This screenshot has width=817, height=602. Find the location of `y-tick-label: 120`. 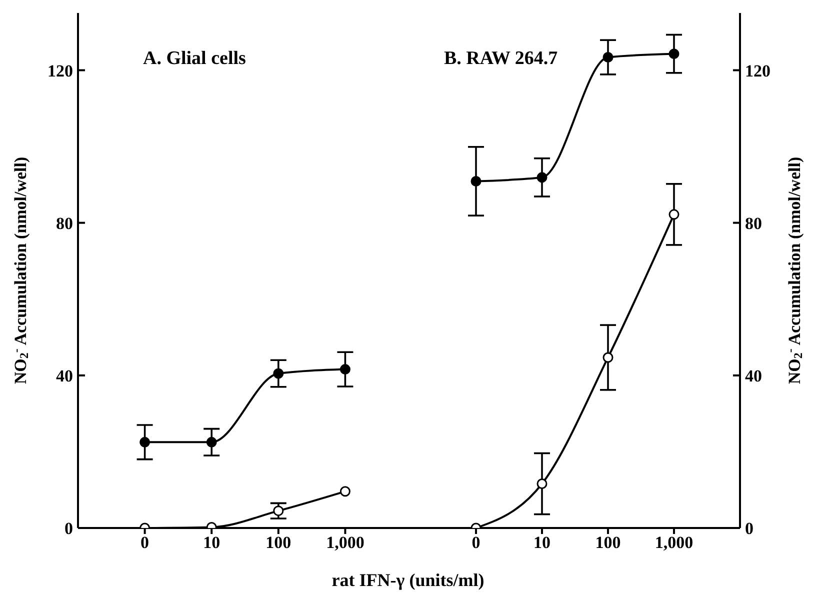

y-tick-label: 120 is located at coordinates (60, 70).